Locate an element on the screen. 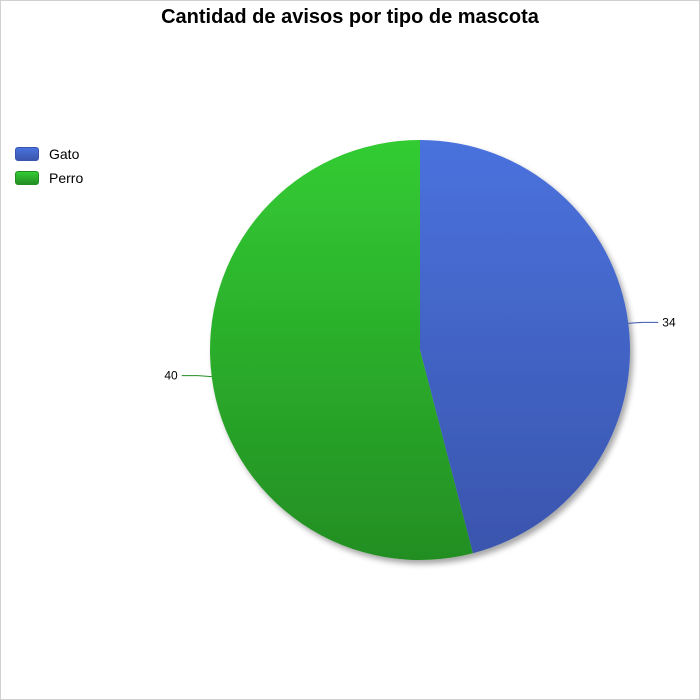 The height and width of the screenshot is (700, 700). legend-item-gato: Gato is located at coordinates (49, 154).